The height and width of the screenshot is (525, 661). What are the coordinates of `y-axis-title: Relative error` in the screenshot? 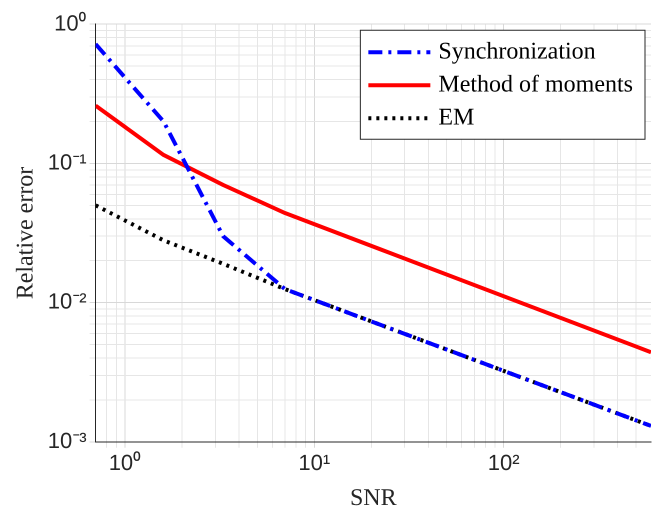 It's located at (25, 233).